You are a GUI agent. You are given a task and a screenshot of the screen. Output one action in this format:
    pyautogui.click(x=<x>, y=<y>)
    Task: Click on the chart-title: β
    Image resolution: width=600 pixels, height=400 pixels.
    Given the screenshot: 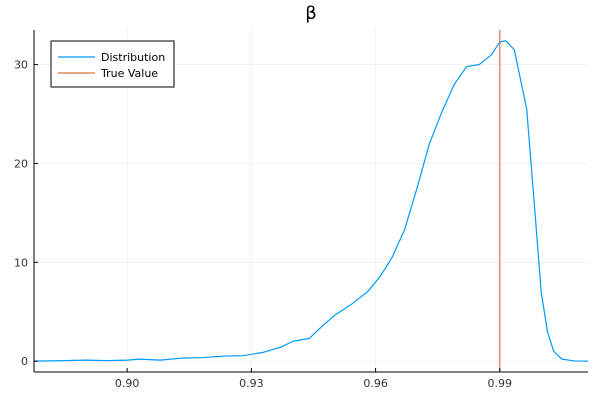 What is the action you would take?
    pyautogui.click(x=311, y=13)
    